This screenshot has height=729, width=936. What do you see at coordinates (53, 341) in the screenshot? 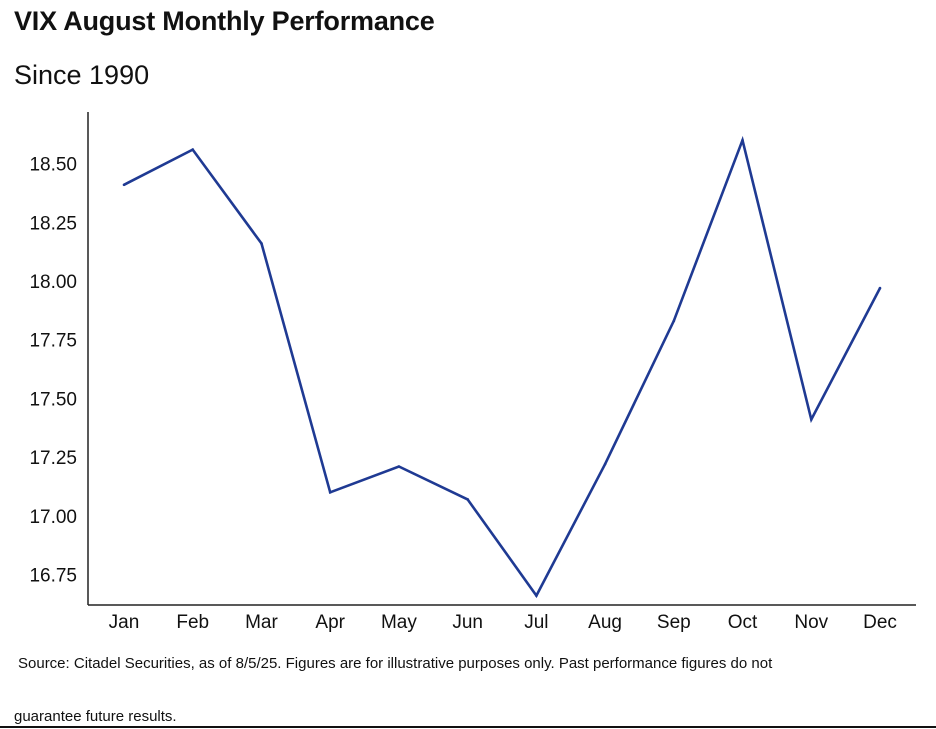
I see `y-tick-label: 17.75` at bounding box center [53, 341].